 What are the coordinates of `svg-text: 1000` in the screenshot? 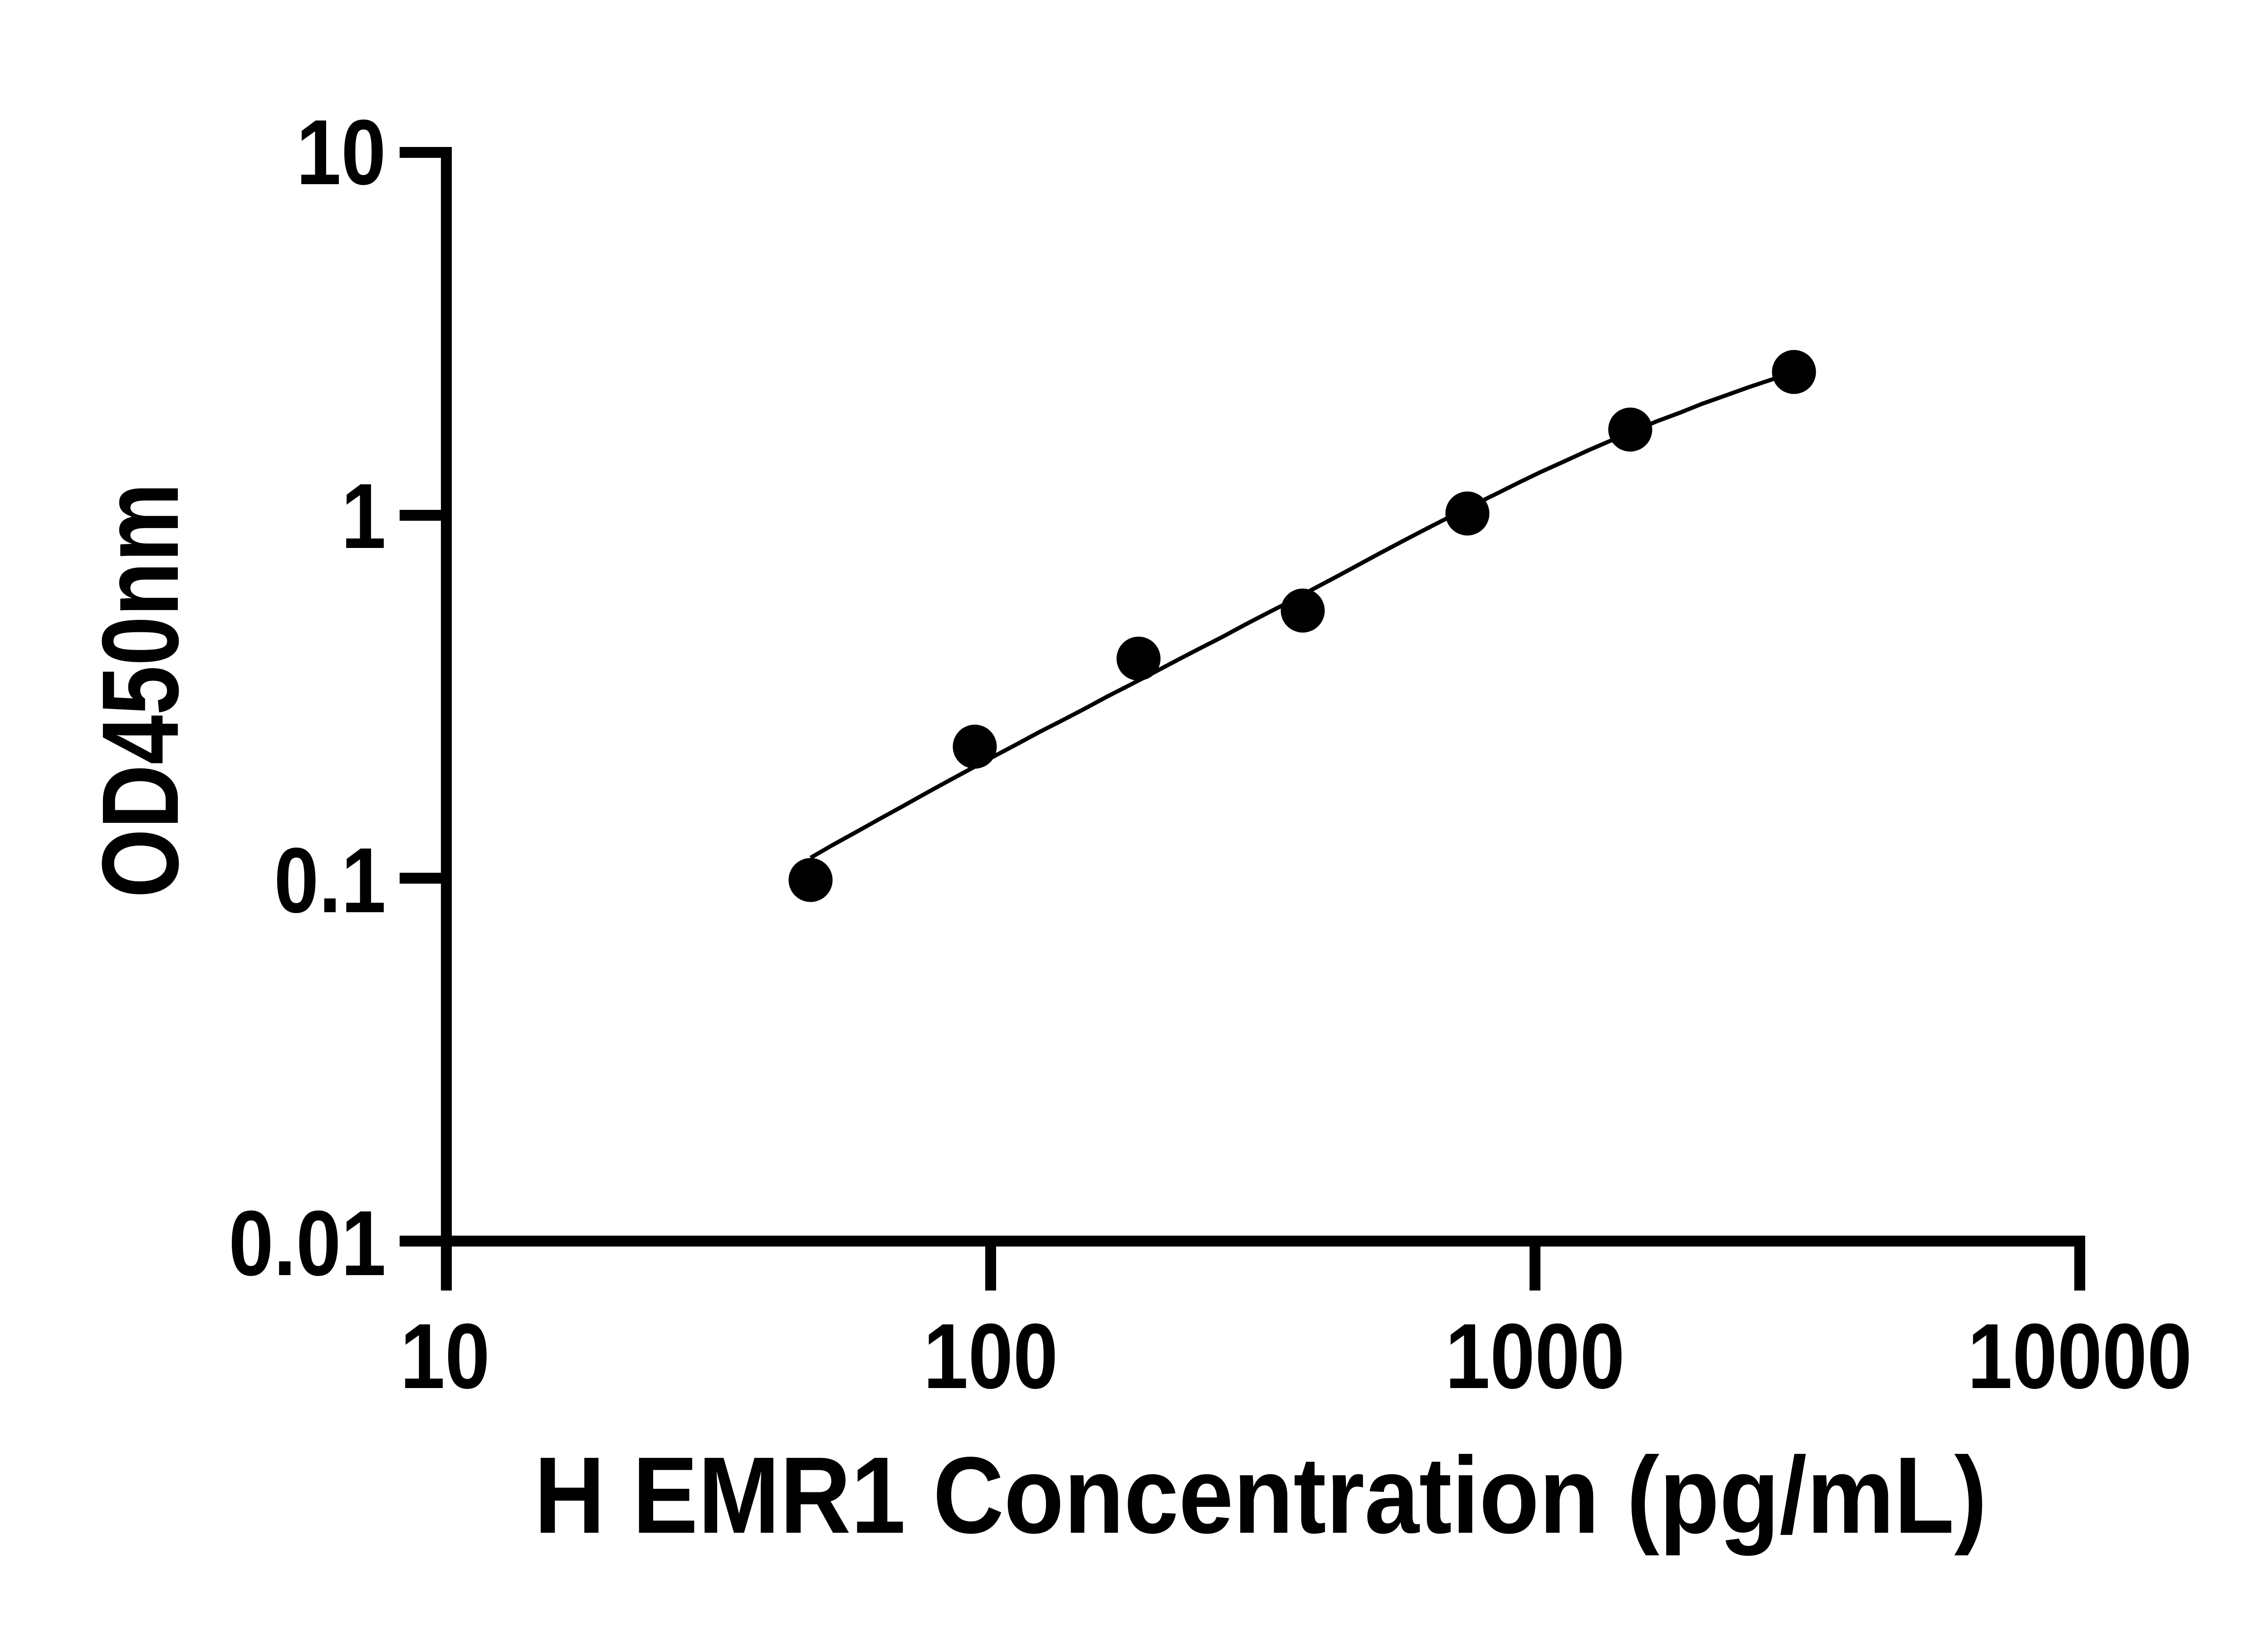 It's located at (1535, 1356).